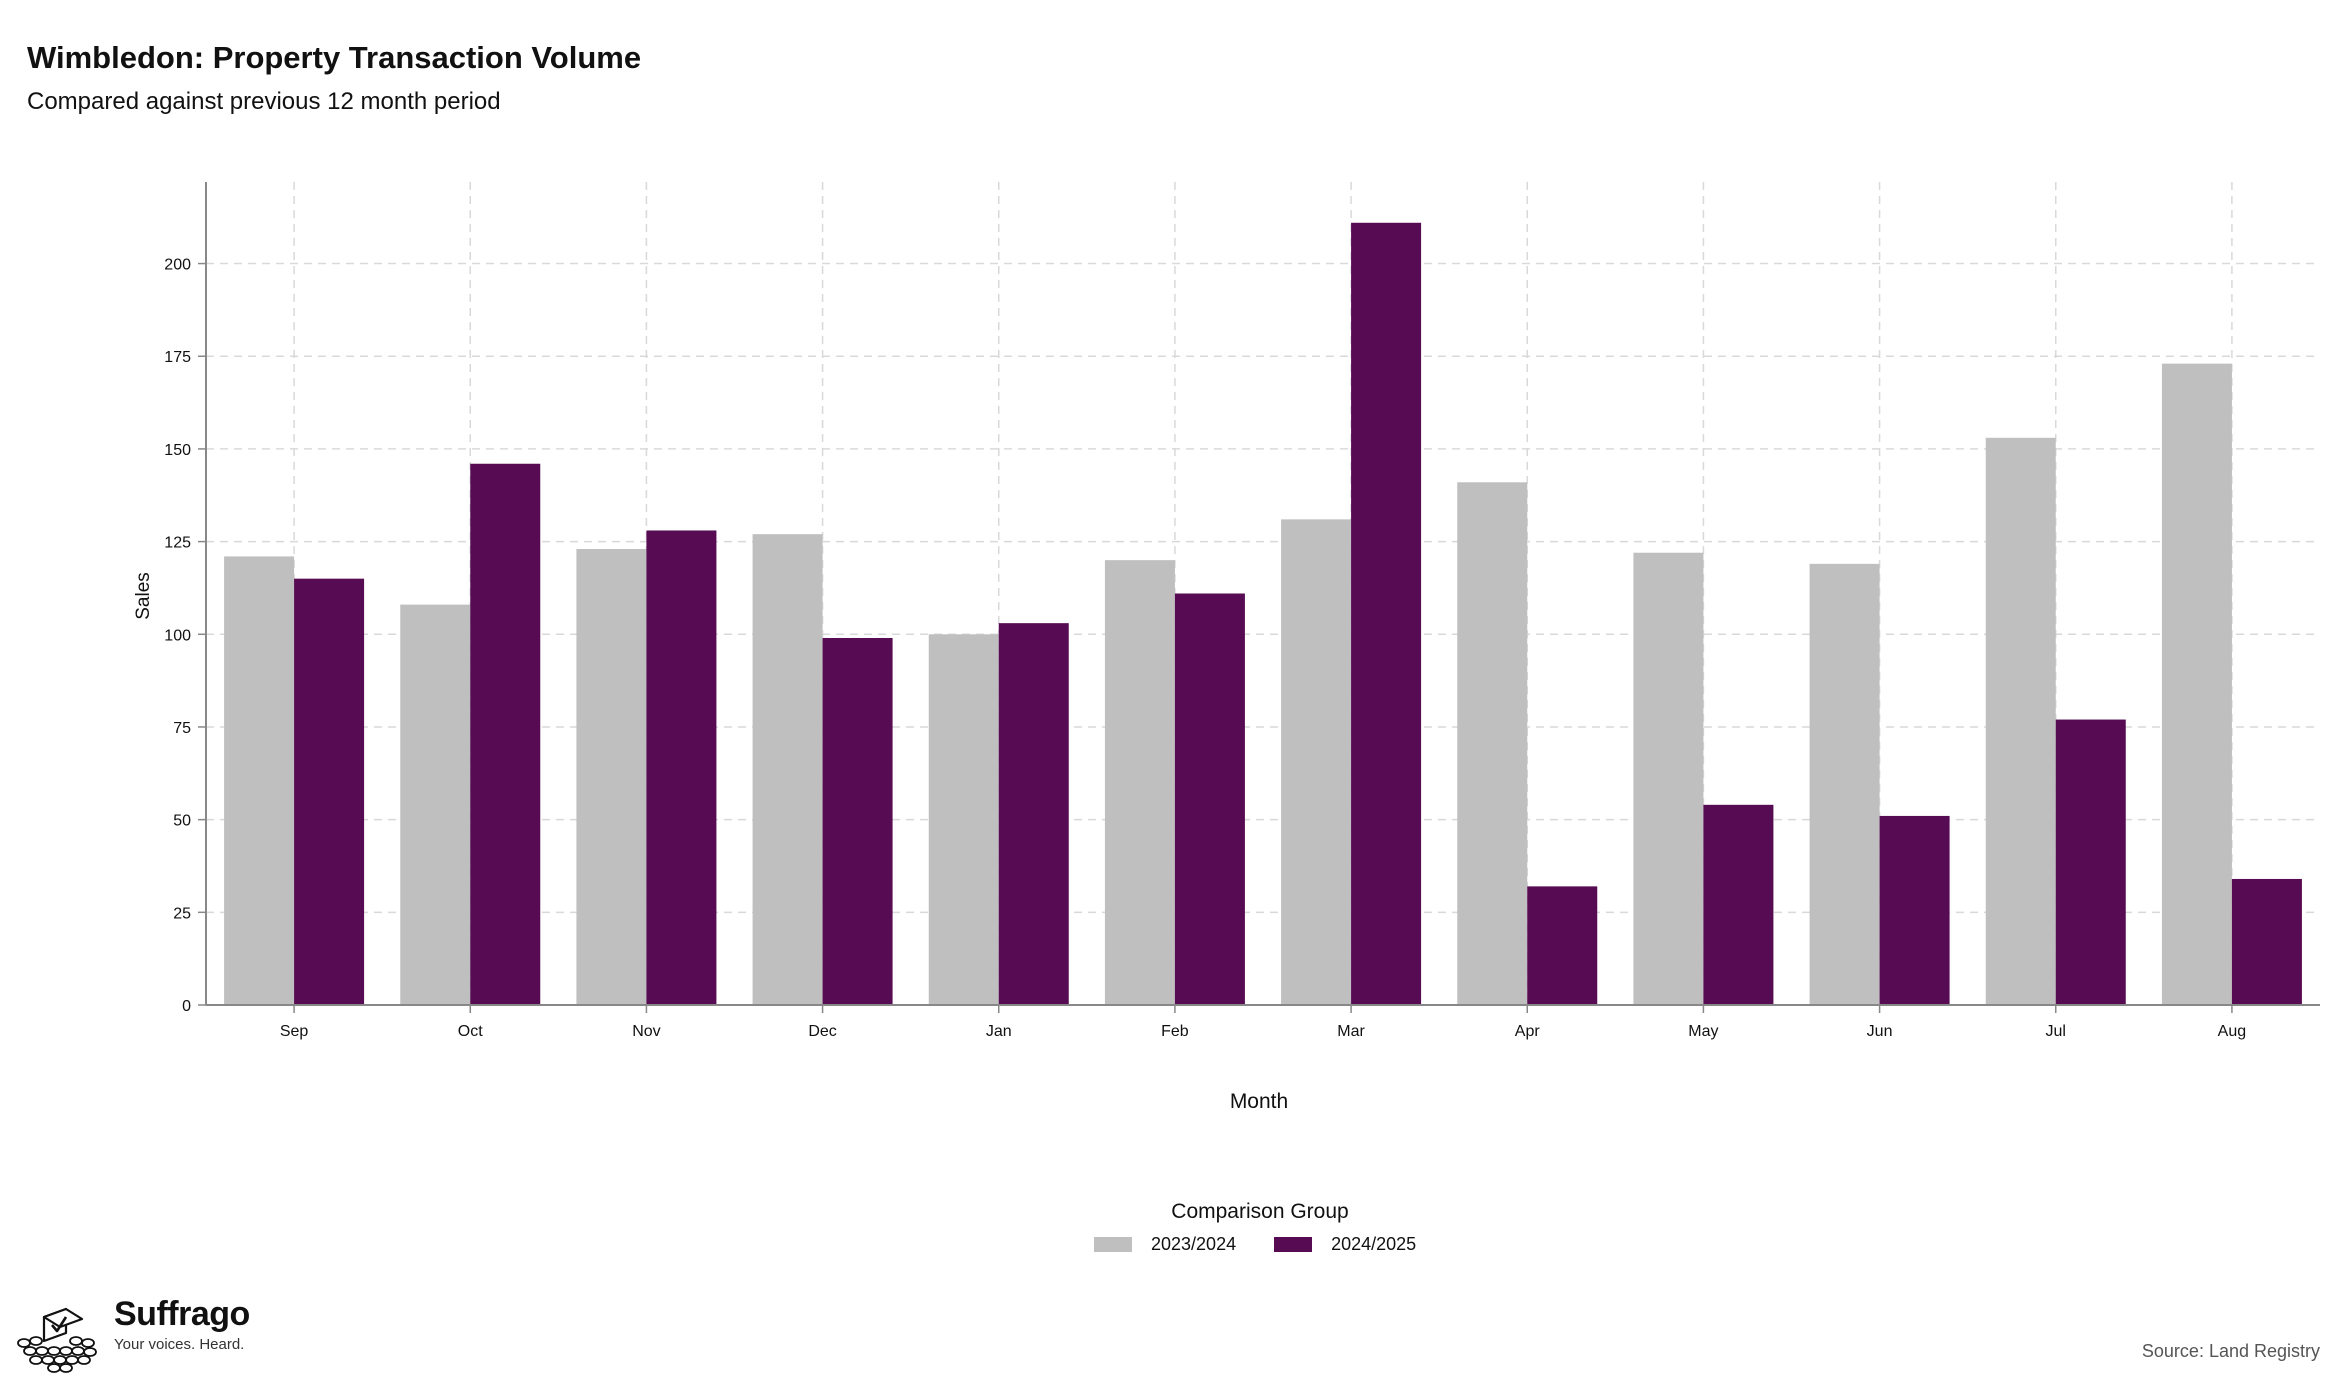 The height and width of the screenshot is (1388, 2334). I want to click on bar-2023-2024-jan, so click(963, 819).